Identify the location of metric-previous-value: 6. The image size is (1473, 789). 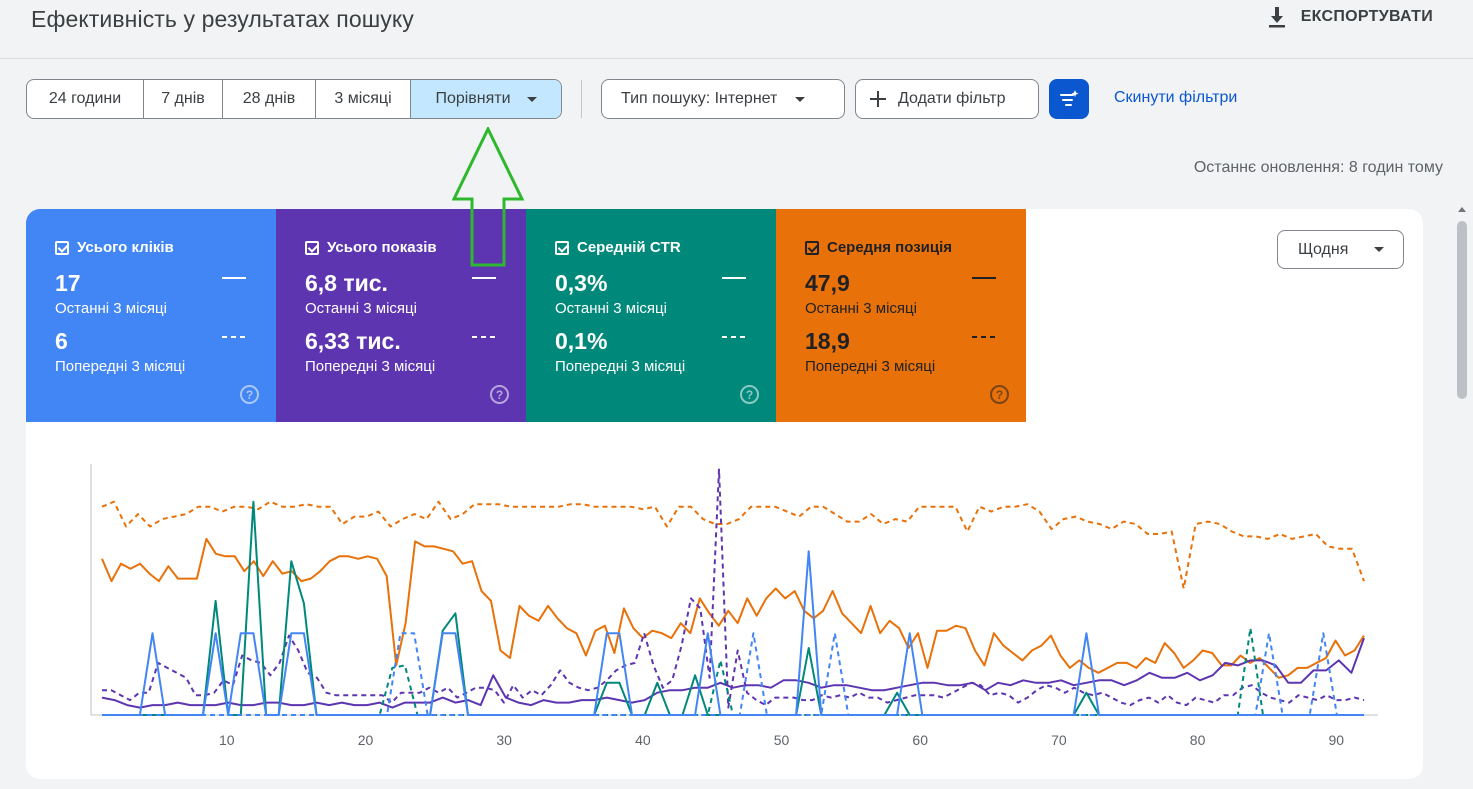
(61, 341).